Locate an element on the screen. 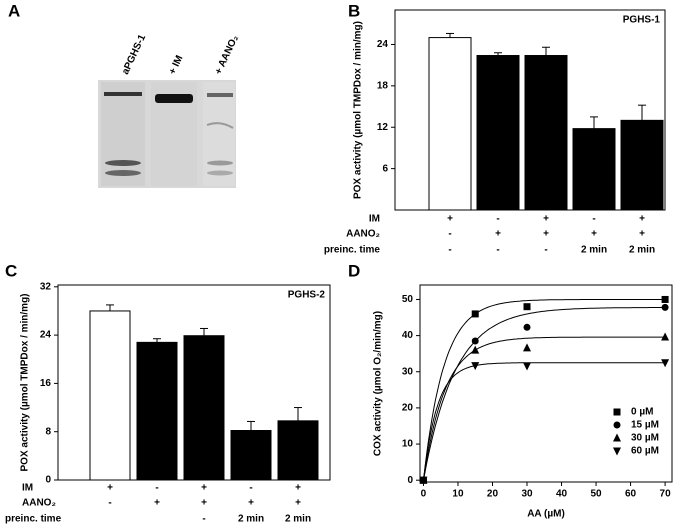 This screenshot has height=526, width=685. y-tick-label: 12 is located at coordinates (383, 127).